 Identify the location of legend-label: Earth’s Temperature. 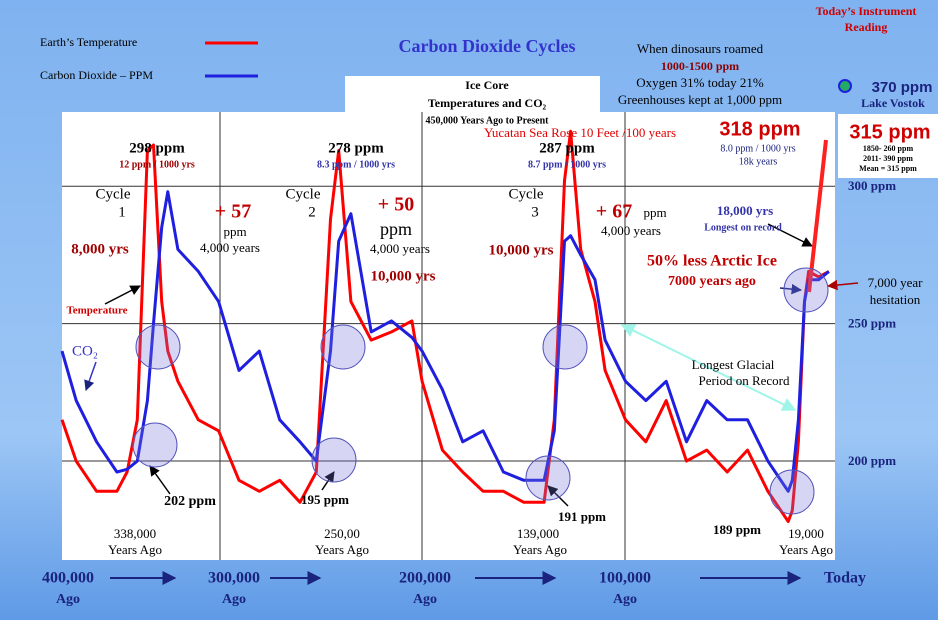
(88, 42).